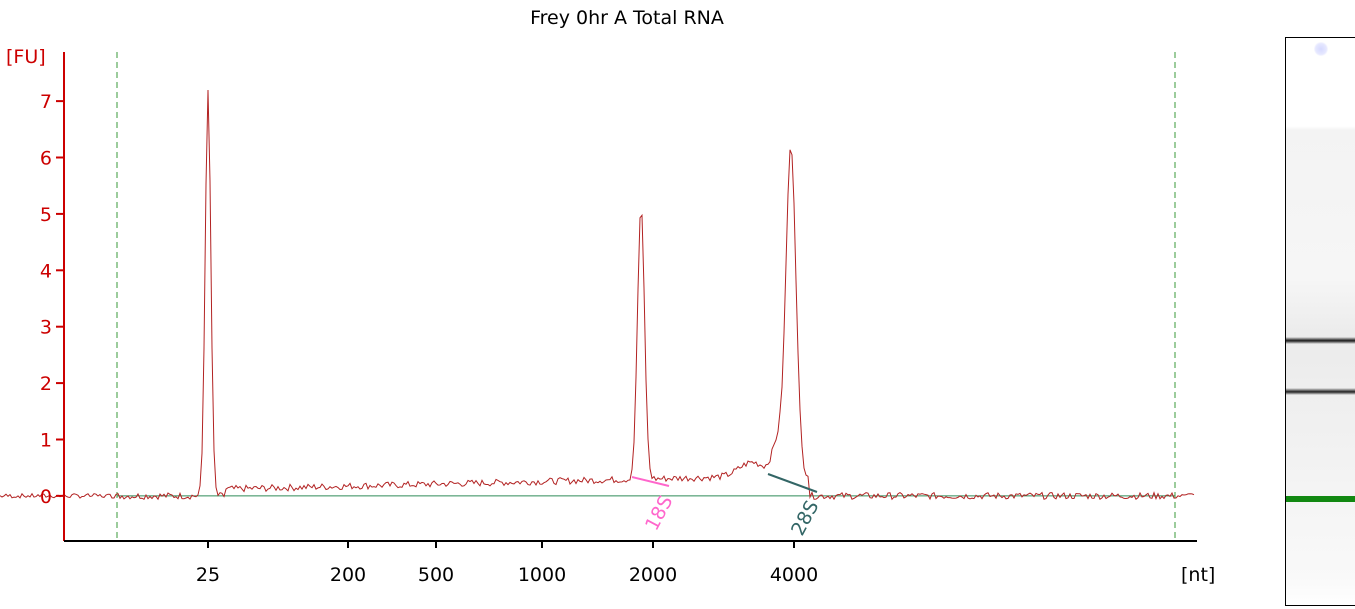 This screenshot has width=1355, height=609. What do you see at coordinates (46, 159) in the screenshot?
I see `y-tick-label: 6` at bounding box center [46, 159].